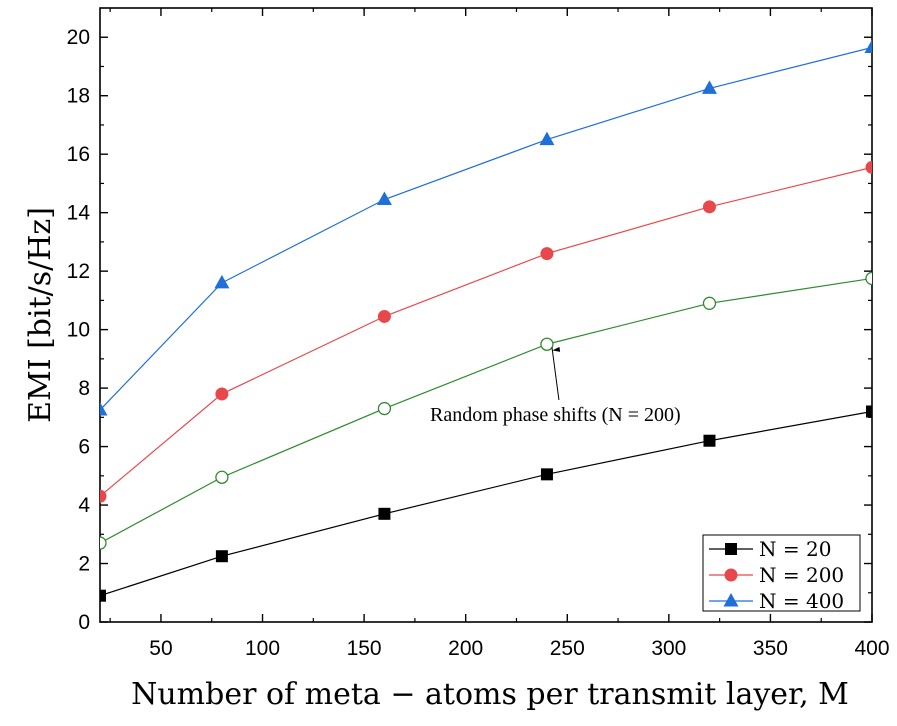 This screenshot has height=726, width=897. I want to click on x-tick-label: 200, so click(465, 648).